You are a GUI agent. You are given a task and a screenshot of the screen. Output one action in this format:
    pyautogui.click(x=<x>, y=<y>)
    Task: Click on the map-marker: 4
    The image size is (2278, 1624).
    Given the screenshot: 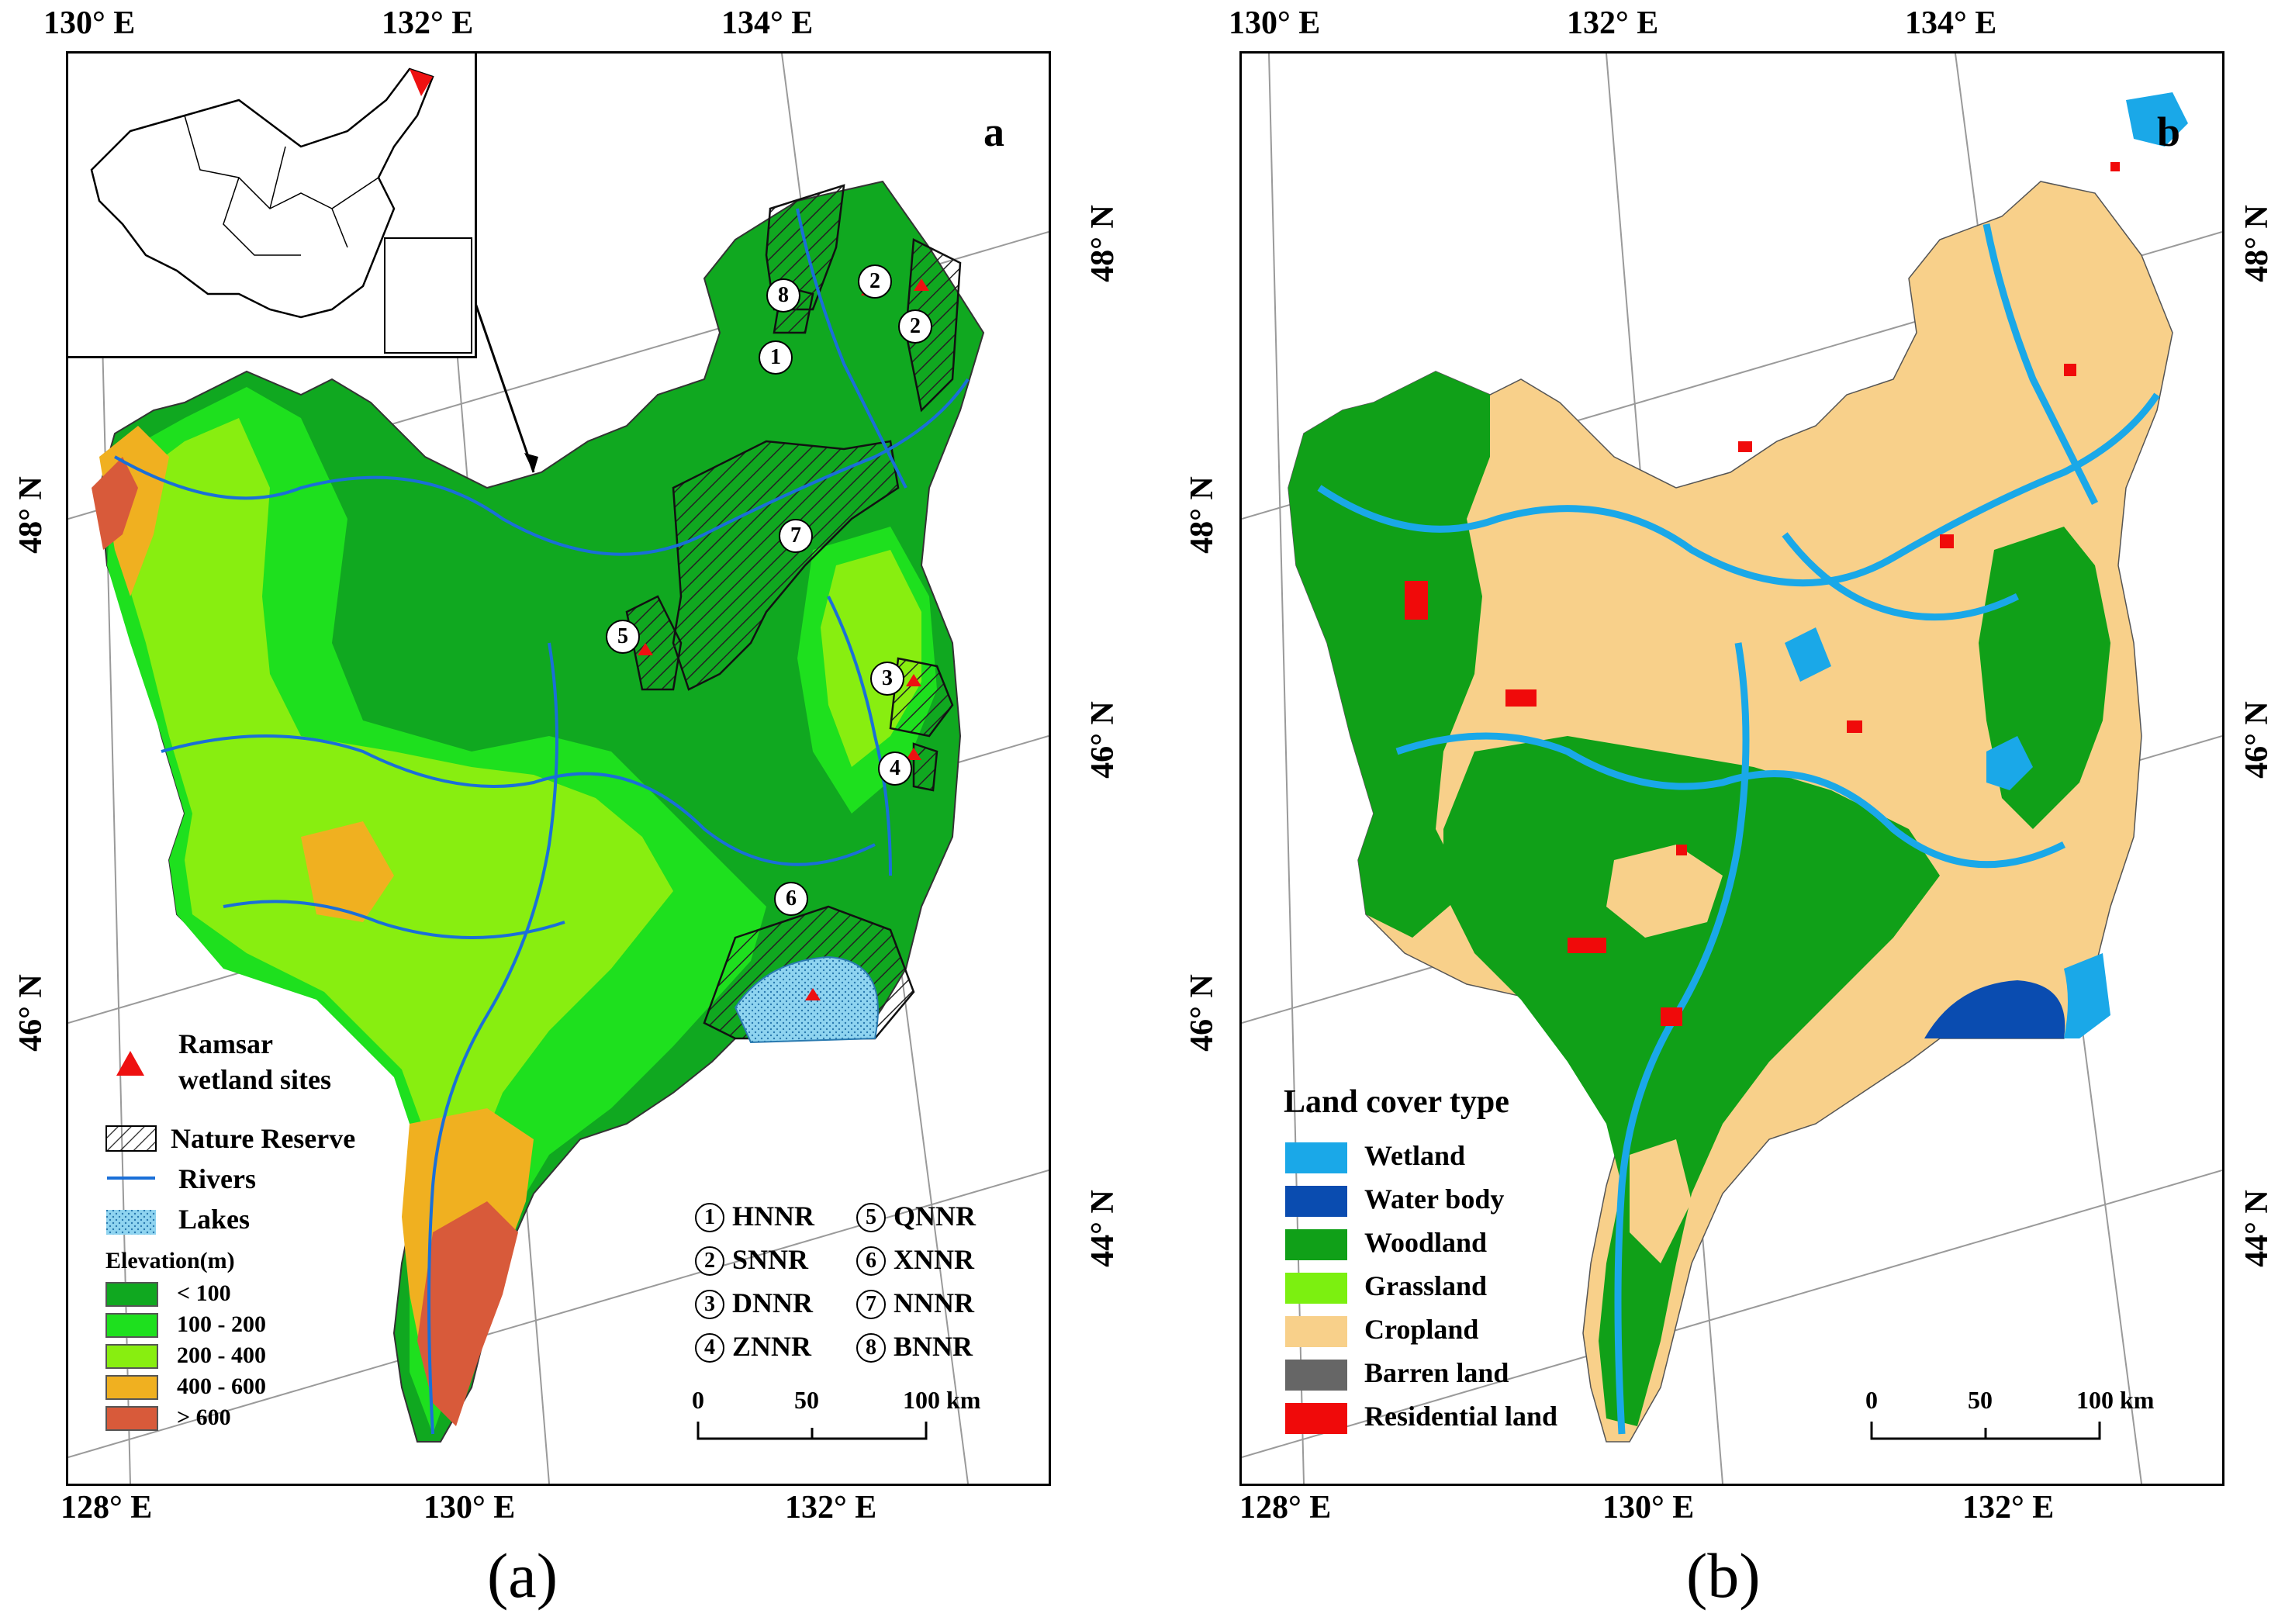 What is the action you would take?
    pyautogui.click(x=895, y=769)
    